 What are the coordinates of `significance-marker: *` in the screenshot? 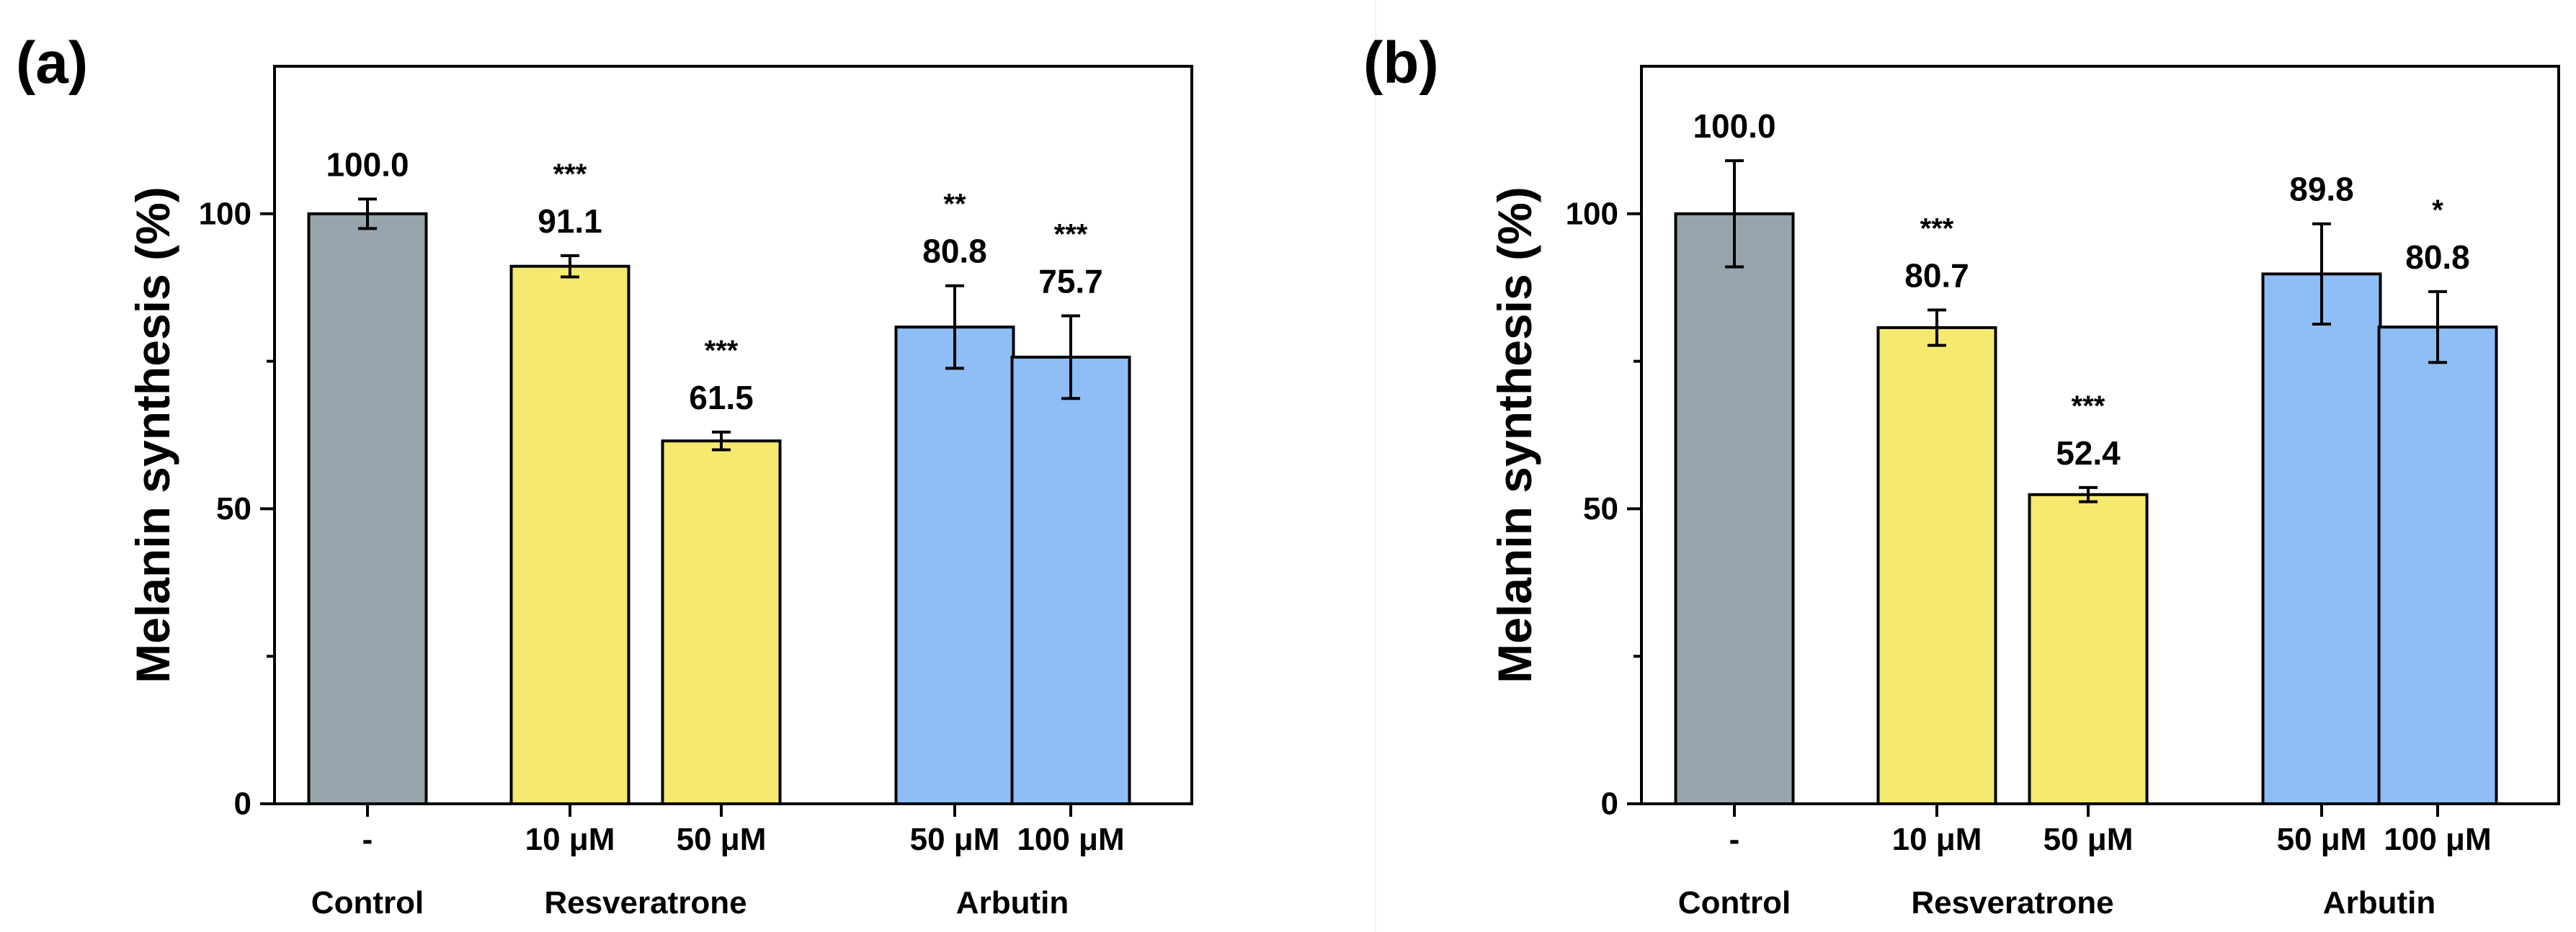 It's located at (2437, 210).